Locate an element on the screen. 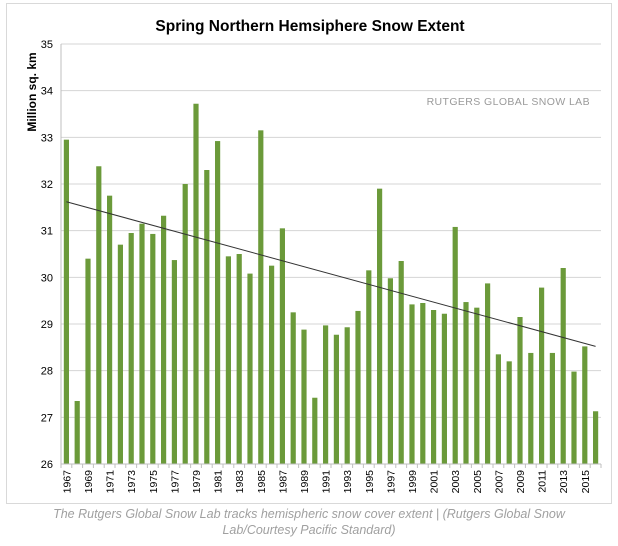 The image size is (618, 546). x-tick-label: 1997 is located at coordinates (391, 482).